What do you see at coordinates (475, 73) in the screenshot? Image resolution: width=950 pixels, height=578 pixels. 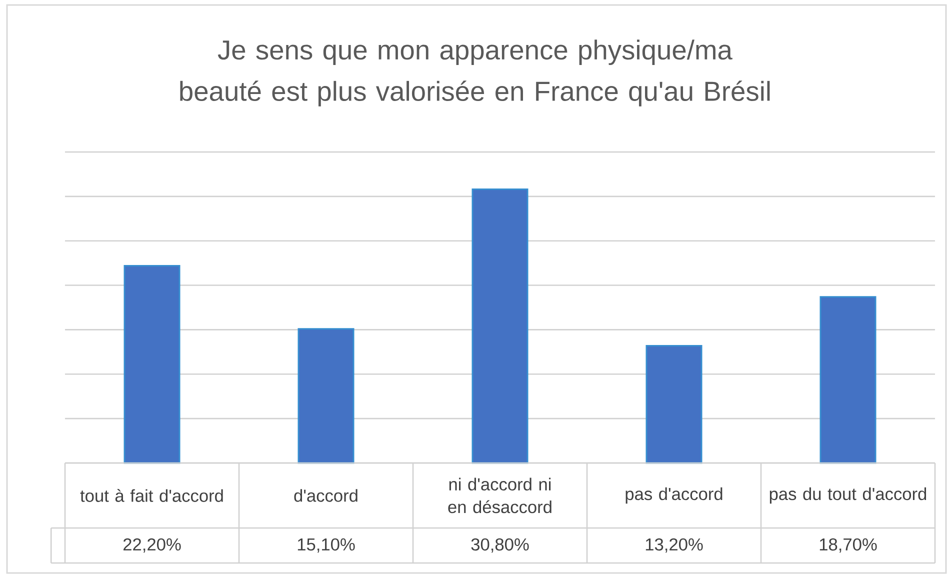 I see `chart-title: Je sens que mon apparence physique/ma beauté est plus valorisée en France qu'au Brésil` at bounding box center [475, 73].